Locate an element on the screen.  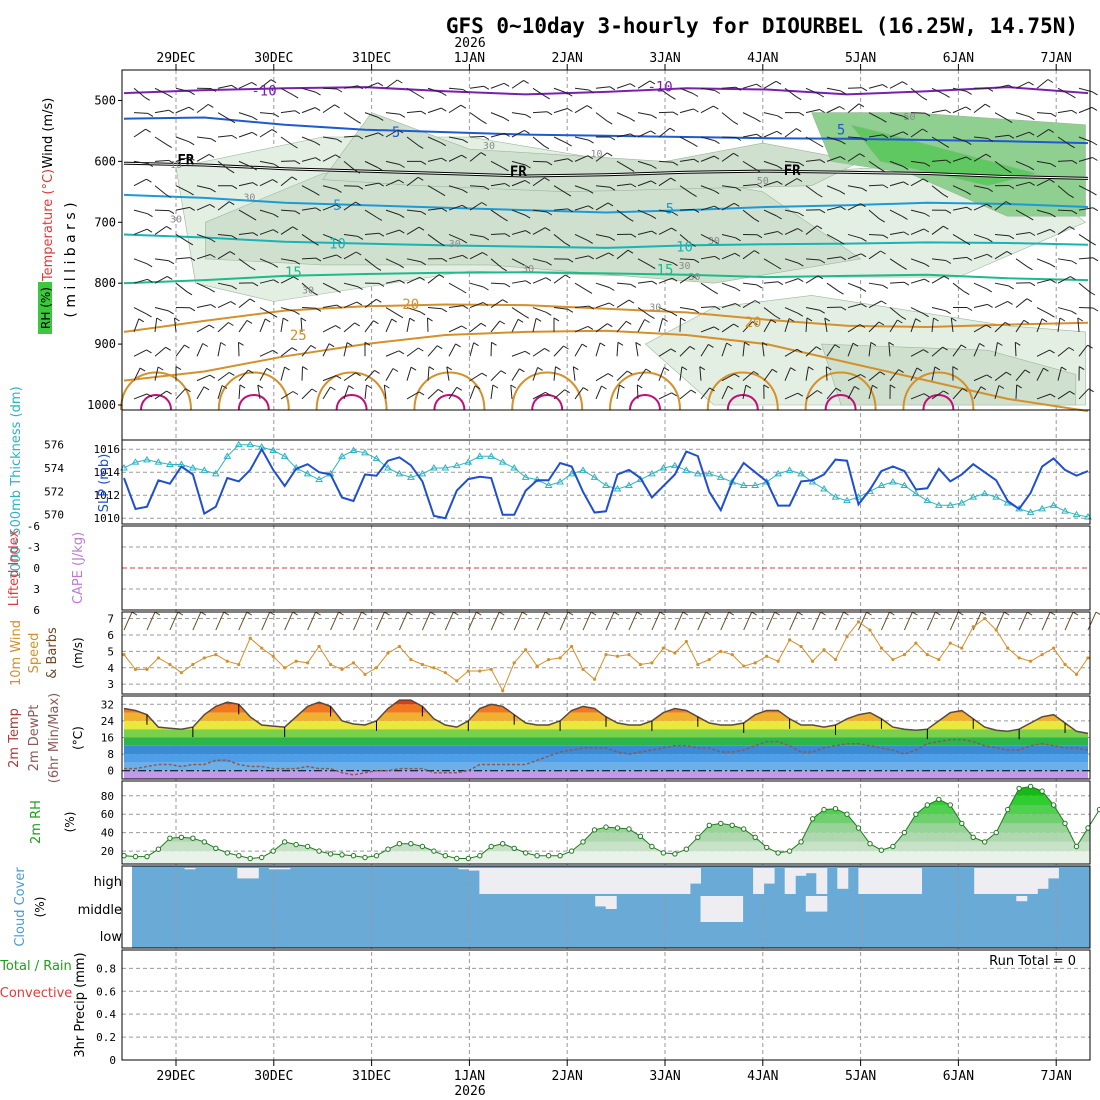
isotherm-30-loop is located at coordinates (449, 391).